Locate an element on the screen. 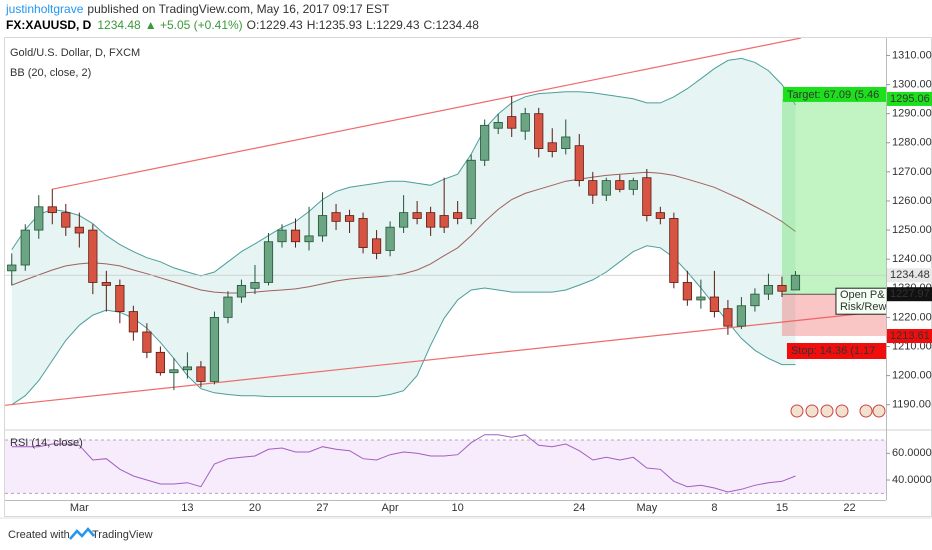 The image size is (932, 550). price-tag-label: 1295.06 is located at coordinates (910, 99).